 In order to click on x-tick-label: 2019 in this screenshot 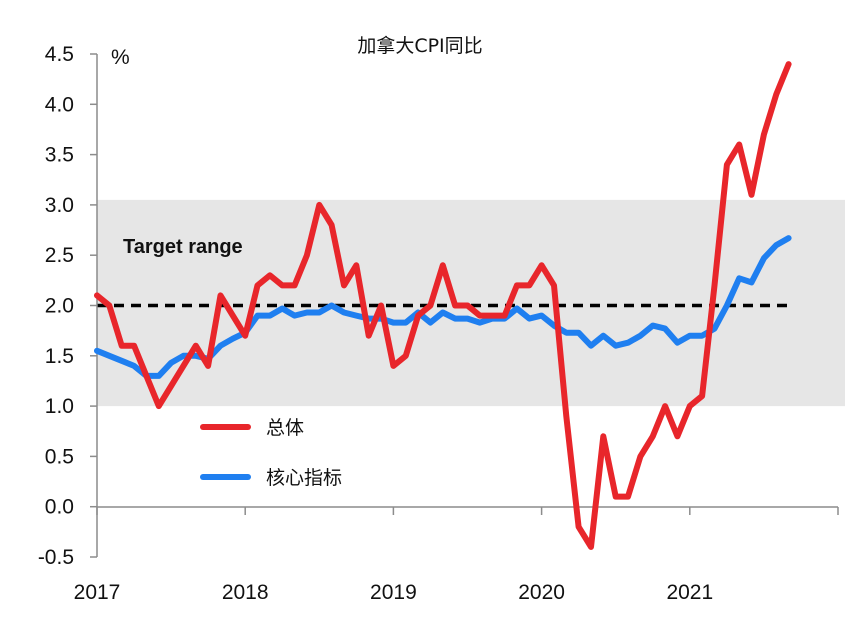, I will do `click(393, 592)`.